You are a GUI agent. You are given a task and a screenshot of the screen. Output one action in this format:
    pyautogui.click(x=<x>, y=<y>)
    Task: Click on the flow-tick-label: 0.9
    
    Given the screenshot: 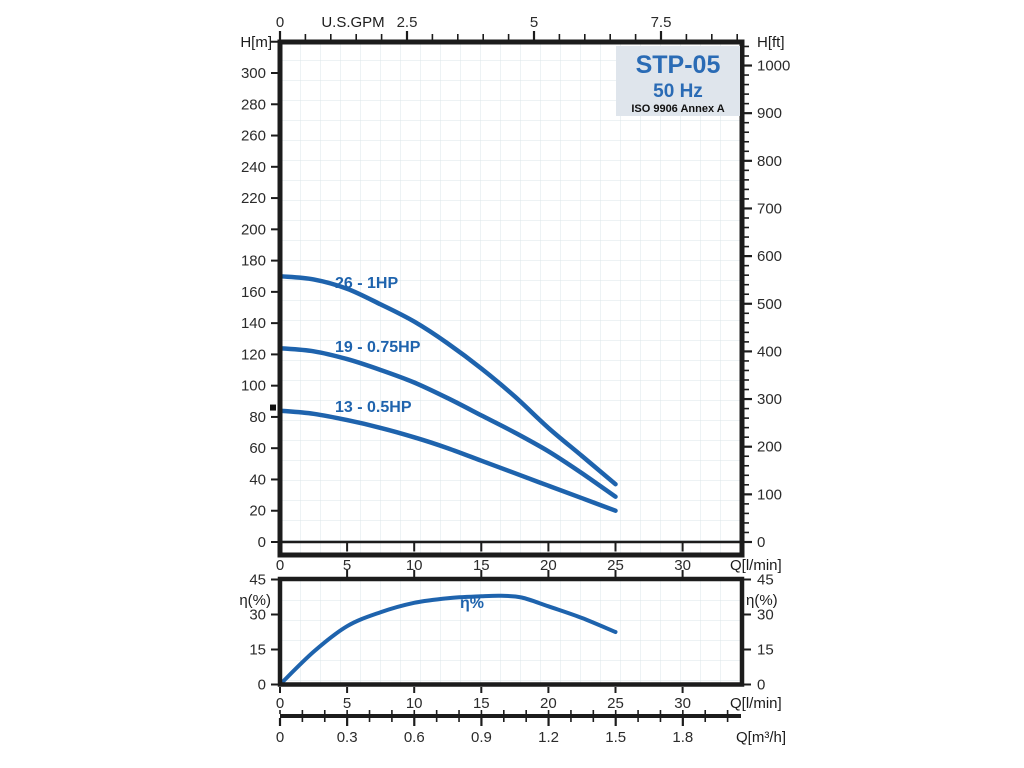 What is the action you would take?
    pyautogui.click(x=481, y=737)
    